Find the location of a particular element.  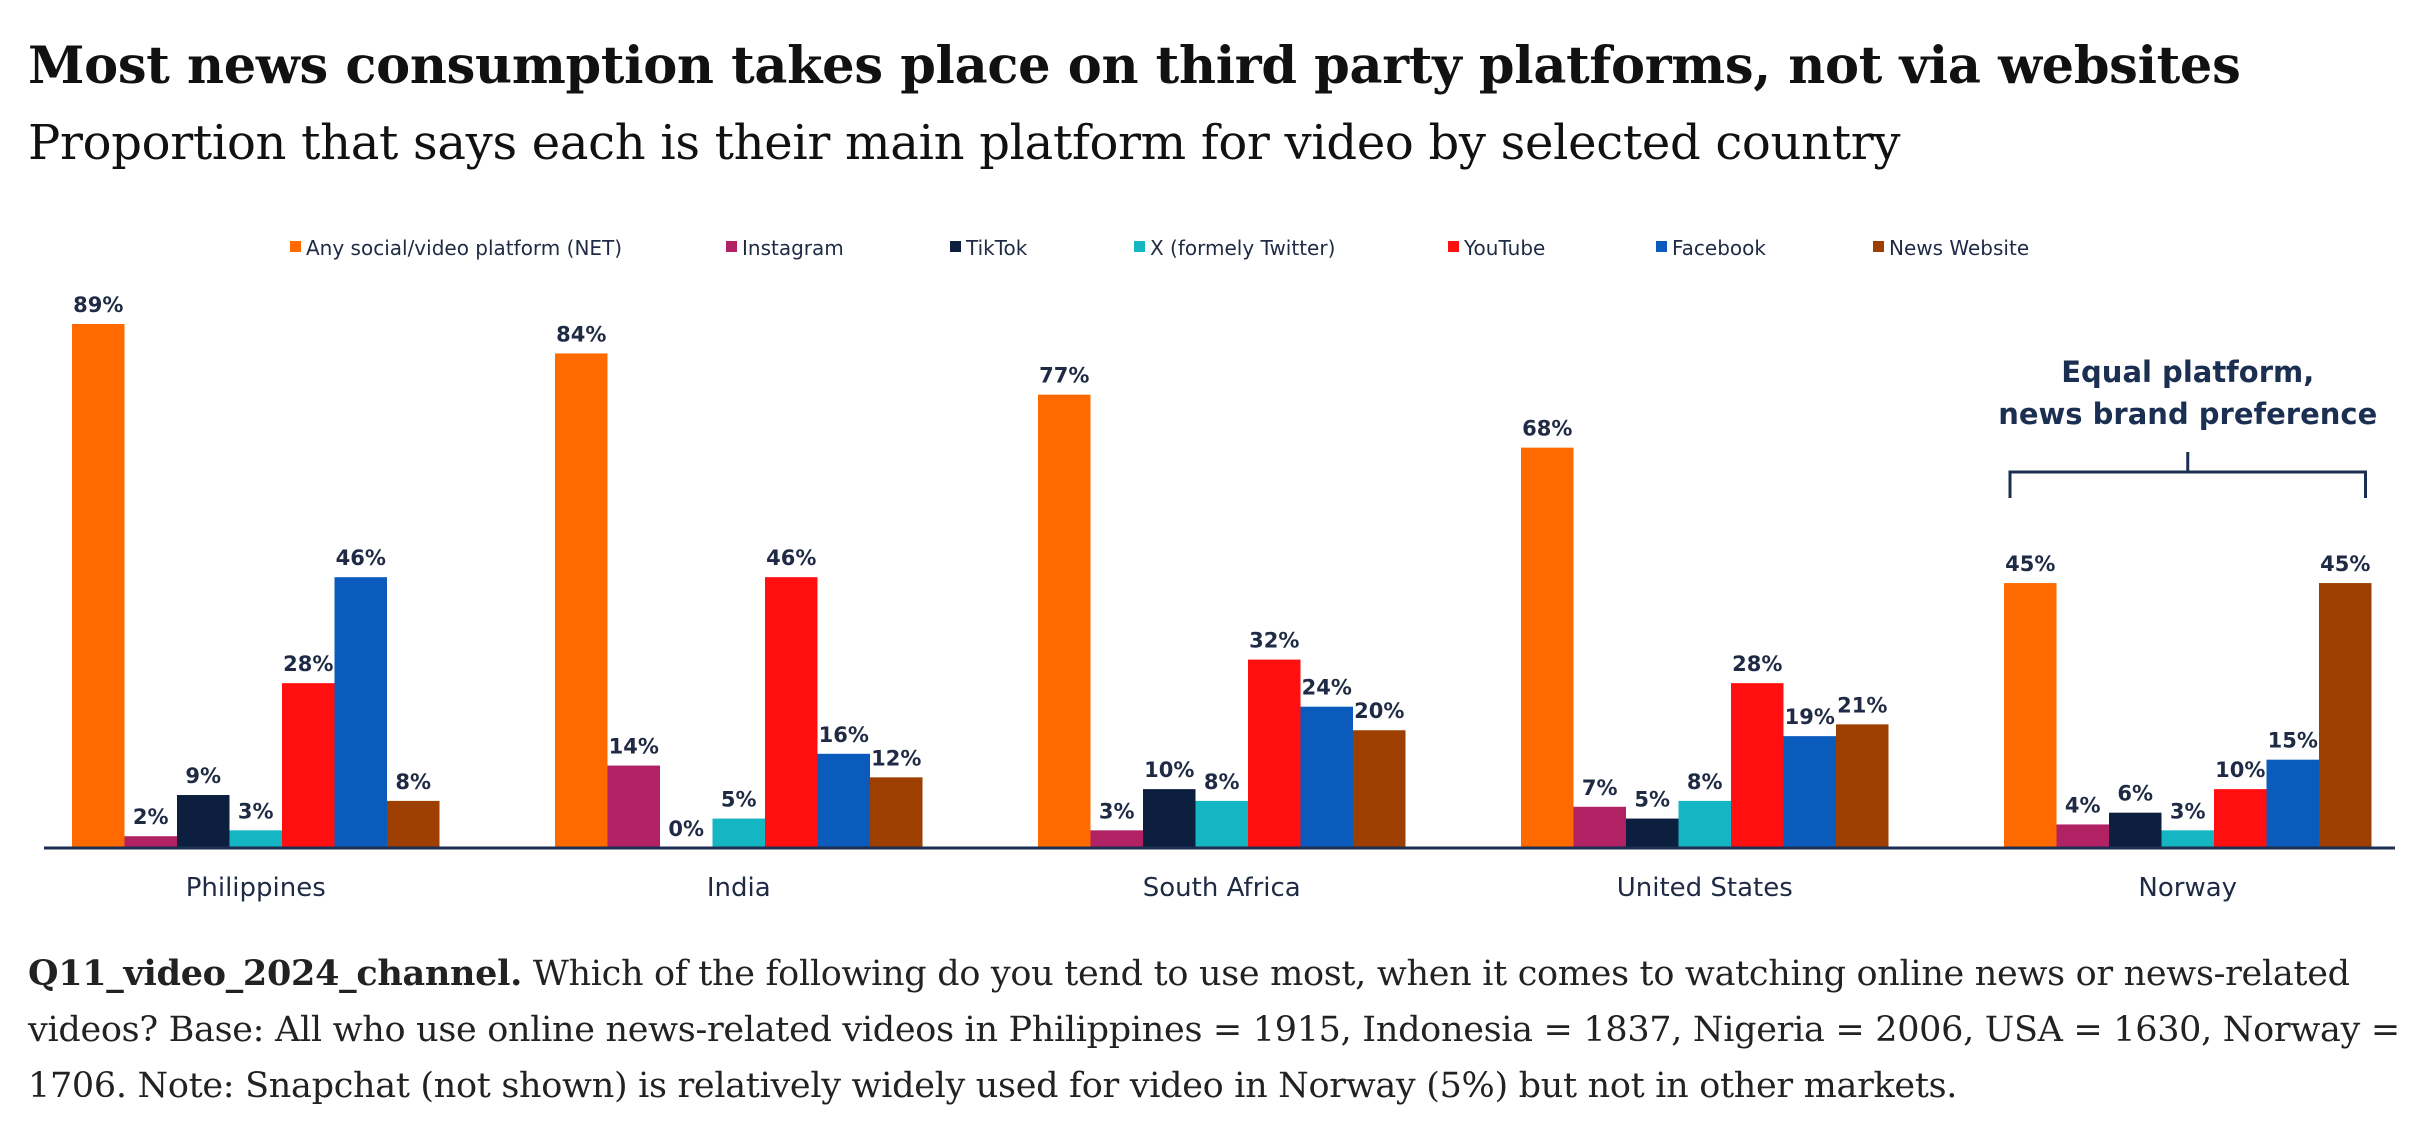

footnote-question-id: Q11_video_2024_channel. is located at coordinates (275, 973).